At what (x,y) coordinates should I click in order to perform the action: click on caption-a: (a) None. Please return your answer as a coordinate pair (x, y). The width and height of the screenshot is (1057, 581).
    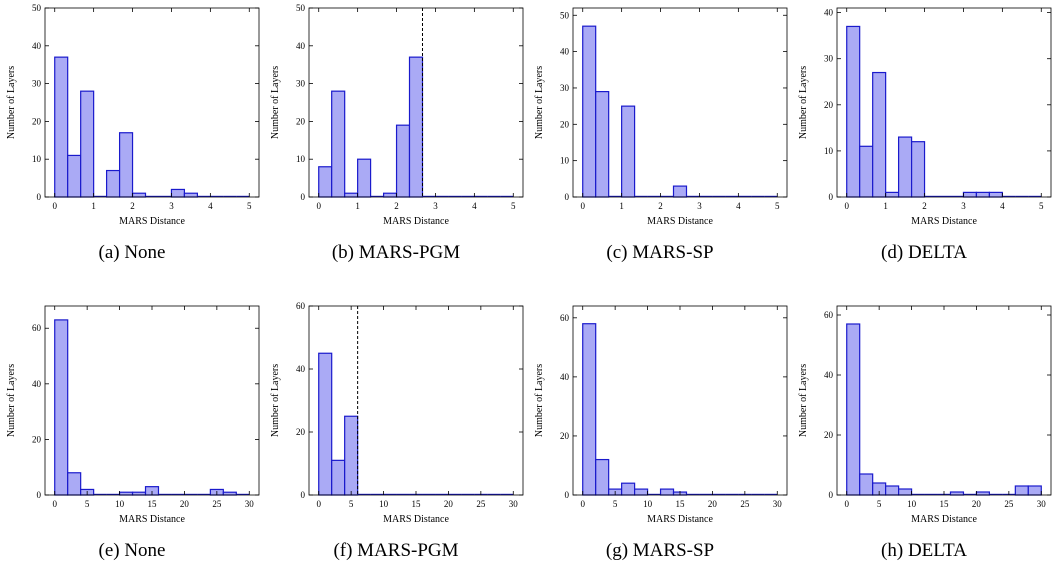
    Looking at the image, I should click on (132, 252).